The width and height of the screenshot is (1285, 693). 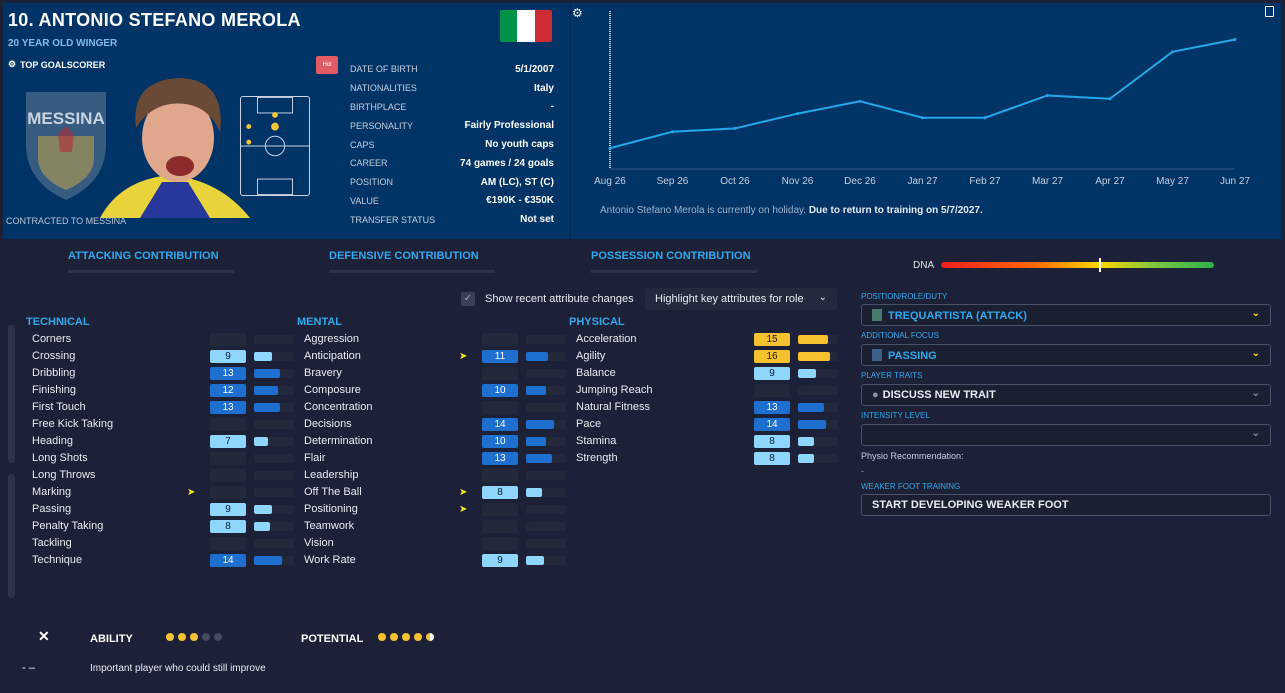 I want to click on attribute-name: Marking, so click(x=52, y=492).